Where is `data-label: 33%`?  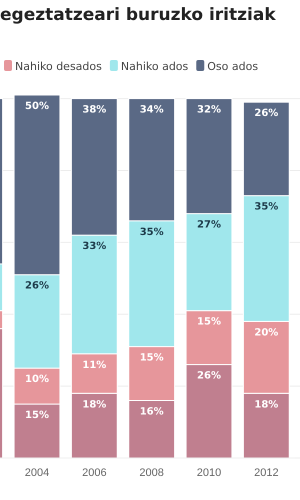 data-label: 33% is located at coordinates (94, 246).